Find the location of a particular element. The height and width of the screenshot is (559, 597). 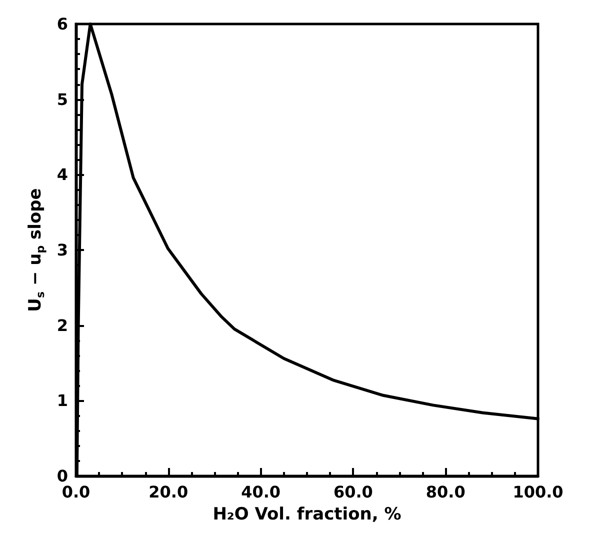

x-tick-label: 100.0 is located at coordinates (538, 492).